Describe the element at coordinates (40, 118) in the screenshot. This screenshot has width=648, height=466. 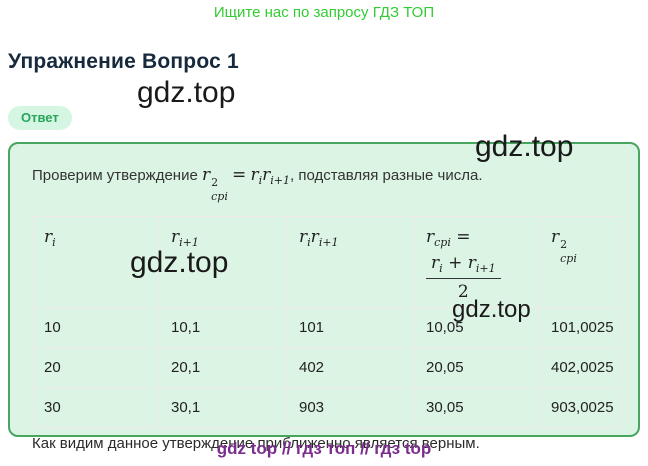
I see `answer-badge: Ответ` at that location.